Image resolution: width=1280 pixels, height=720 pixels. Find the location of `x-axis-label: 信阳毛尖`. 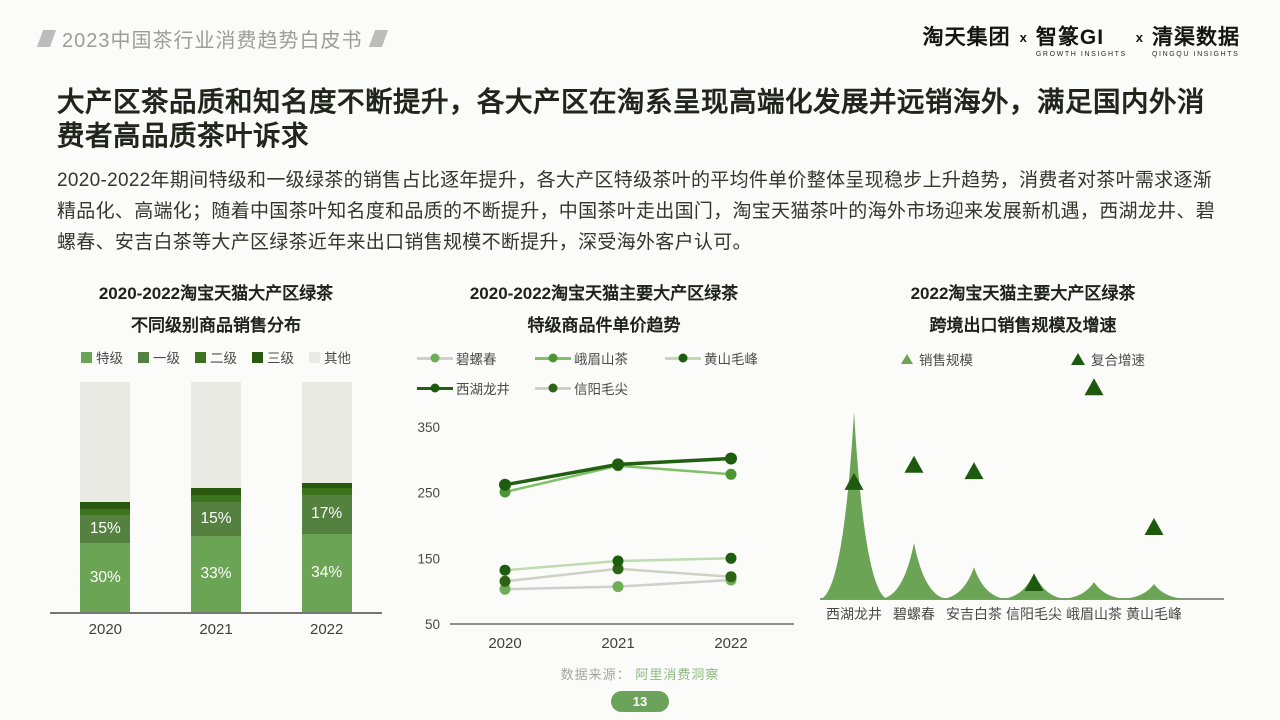

x-axis-label: 信阳毛尖 is located at coordinates (1034, 614).